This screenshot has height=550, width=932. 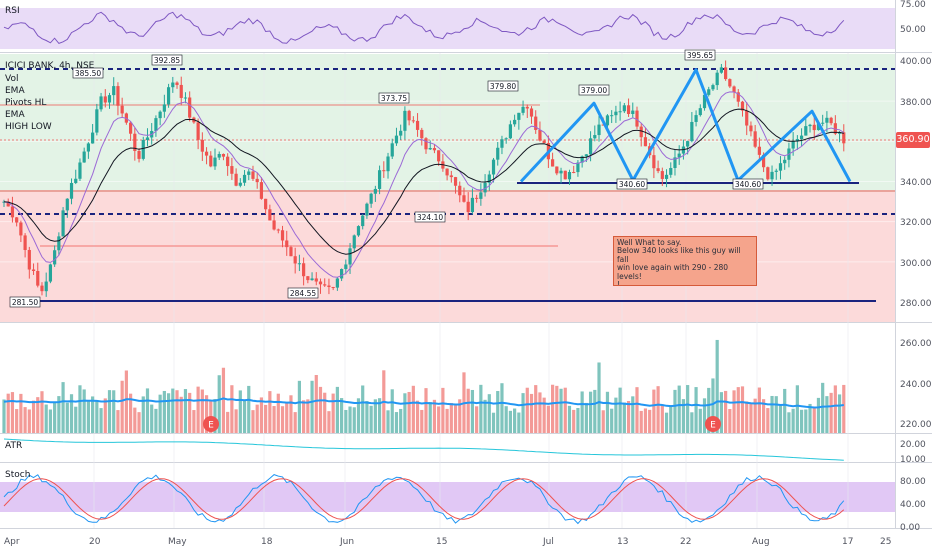 I want to click on time-tick: Jun, so click(x=346, y=542).